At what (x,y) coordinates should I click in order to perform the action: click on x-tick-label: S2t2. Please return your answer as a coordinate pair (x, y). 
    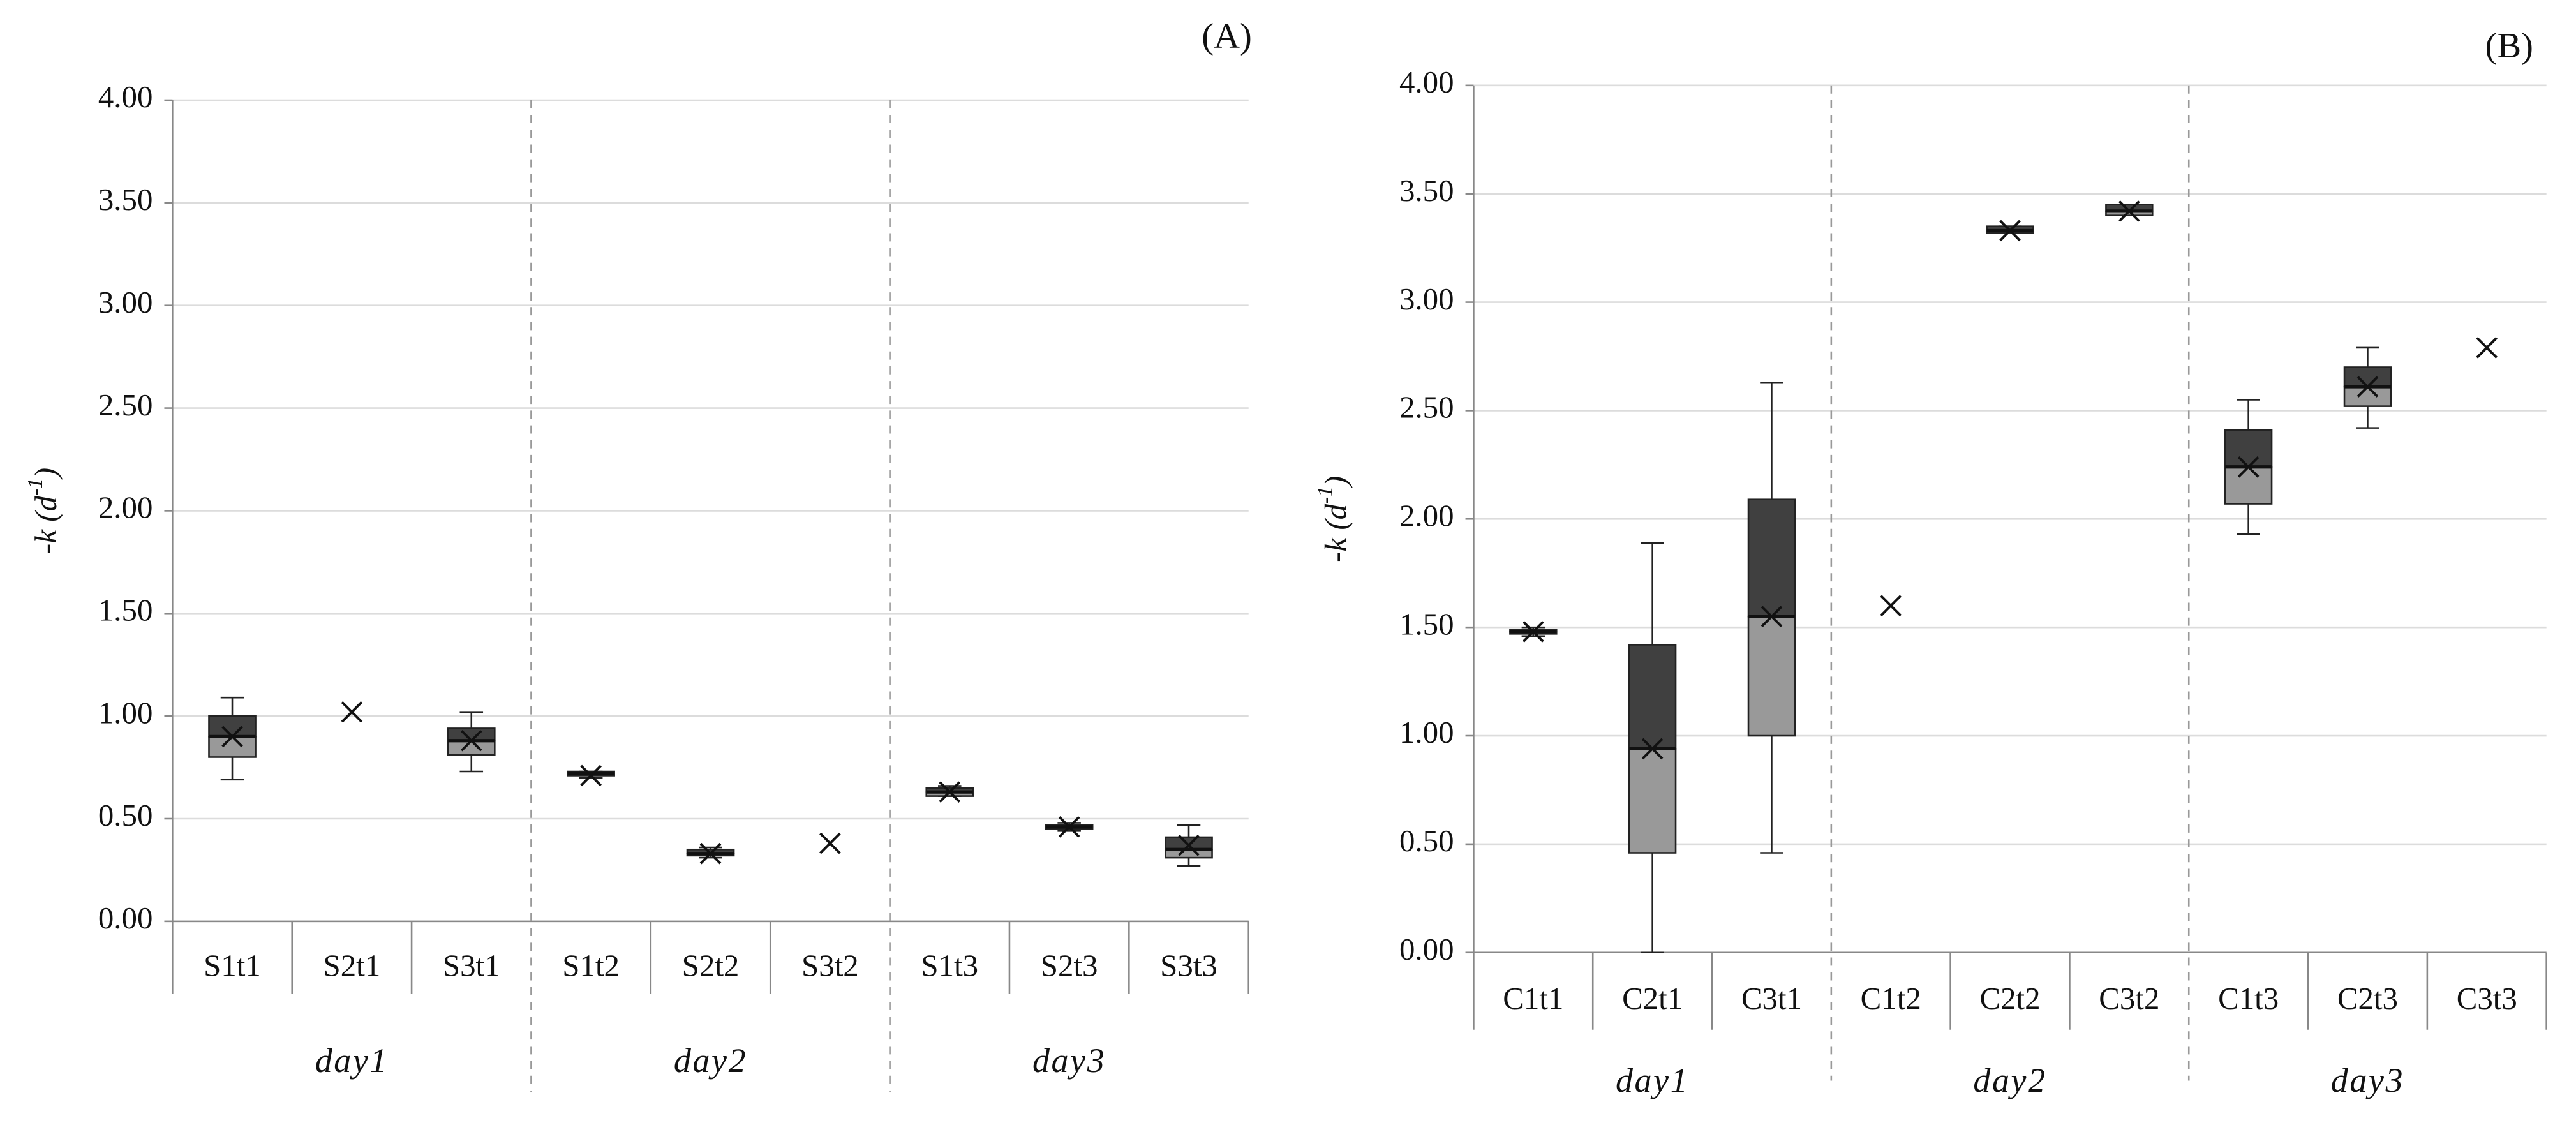
    Looking at the image, I should click on (711, 966).